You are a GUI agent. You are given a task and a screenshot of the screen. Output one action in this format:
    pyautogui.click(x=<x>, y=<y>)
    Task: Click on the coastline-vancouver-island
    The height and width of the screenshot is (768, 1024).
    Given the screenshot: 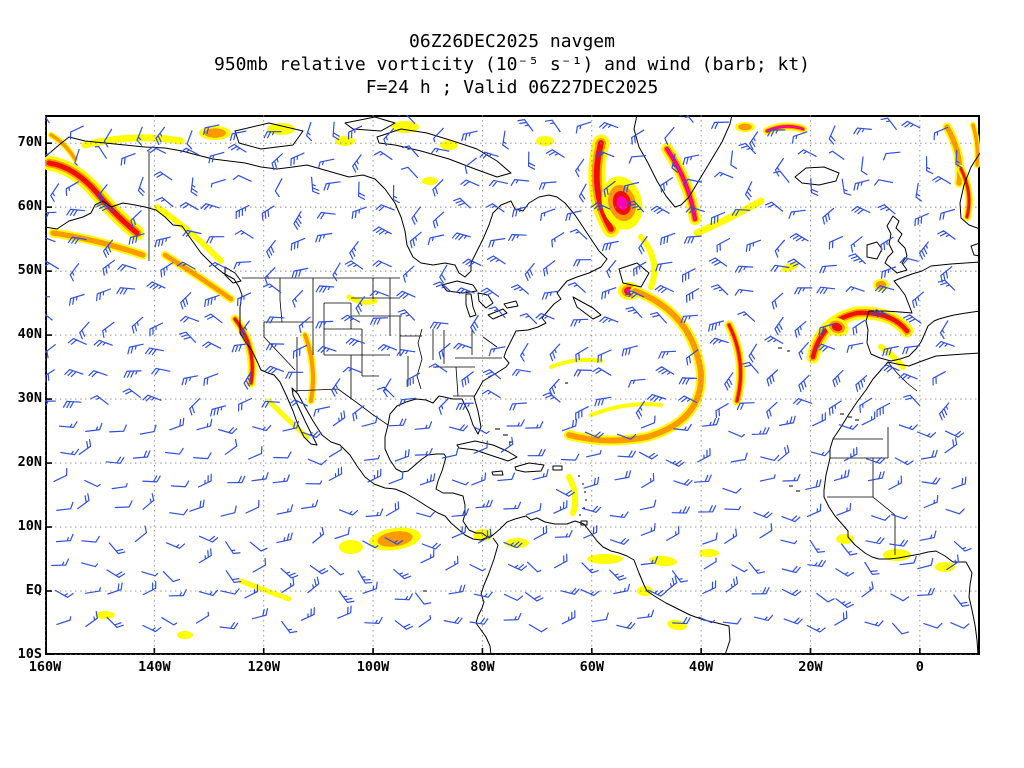 What is the action you would take?
    pyautogui.click(x=233, y=275)
    